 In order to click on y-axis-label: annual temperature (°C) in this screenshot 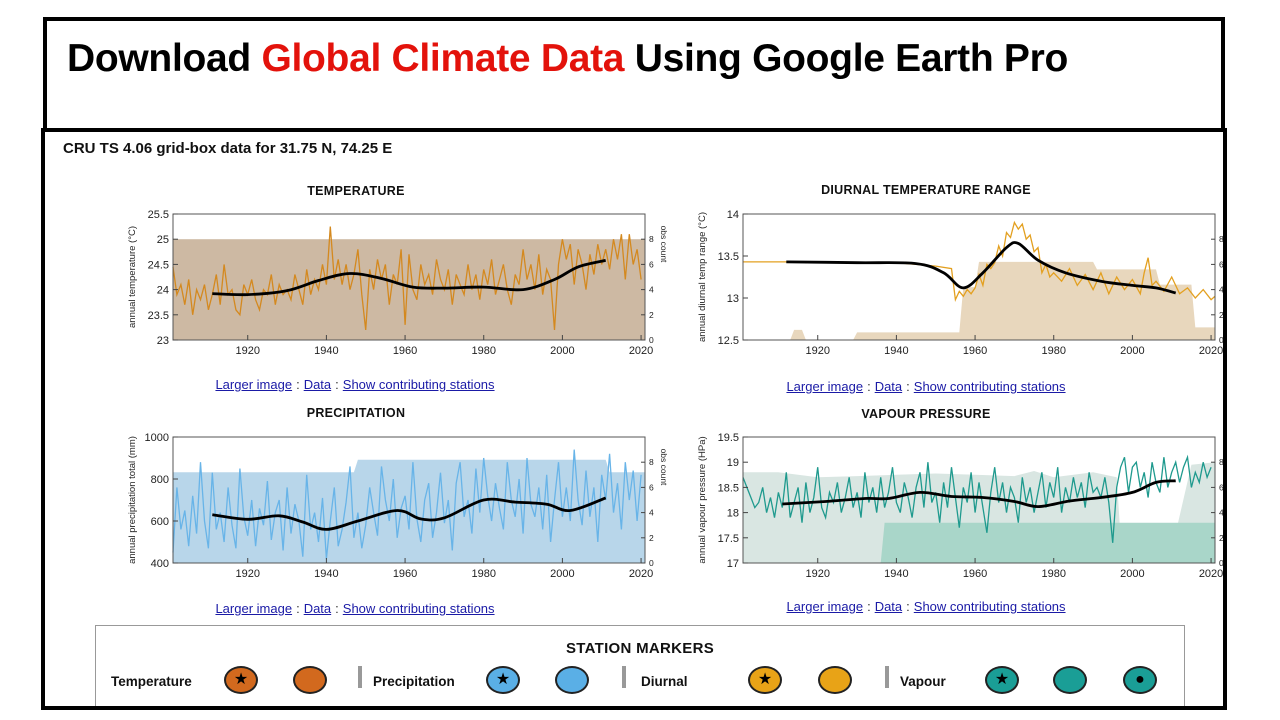, I will do `click(132, 277)`.